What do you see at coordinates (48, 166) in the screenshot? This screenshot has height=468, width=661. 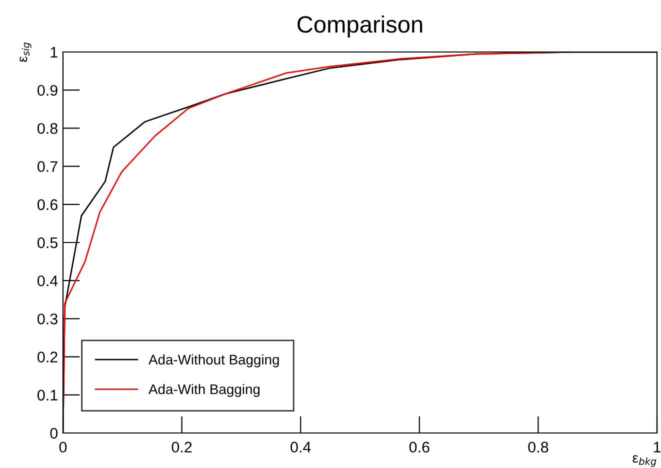 I see `y-tick-label: 0.7` at bounding box center [48, 166].